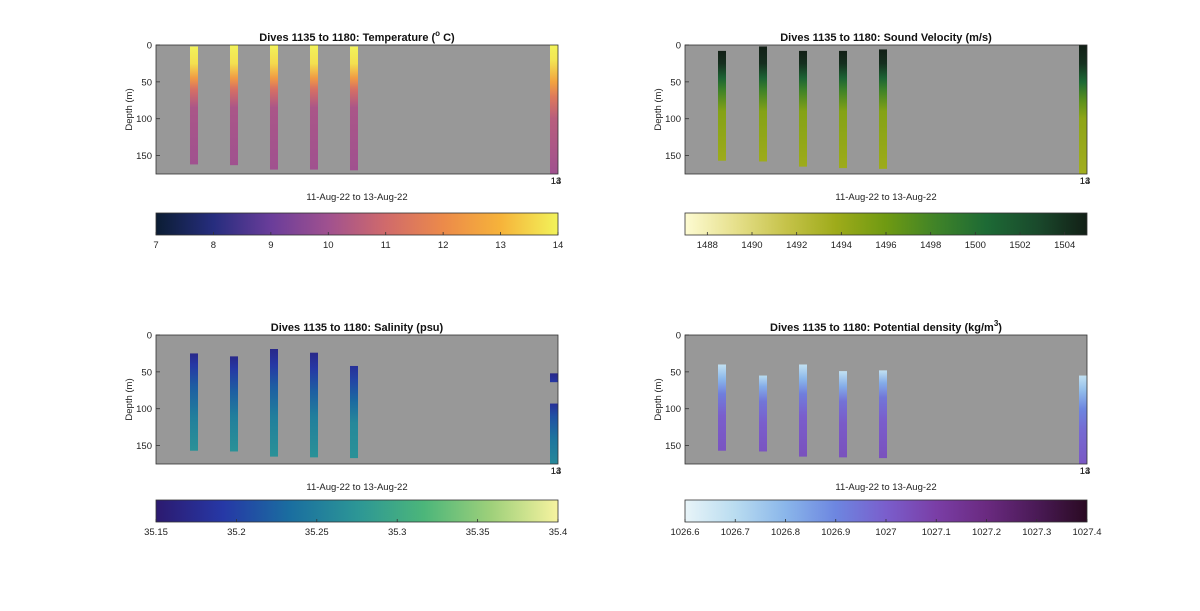 This screenshot has width=1200, height=611. I want to click on colorbar-tick-label: 1027.4, so click(1086, 532).